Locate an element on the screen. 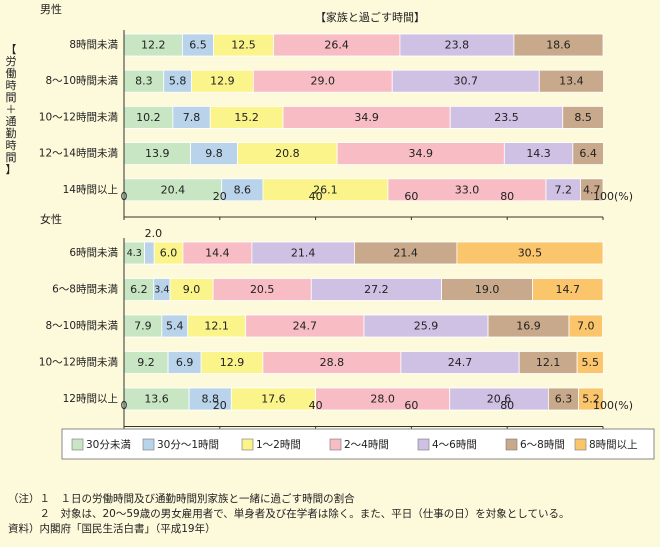  data-label: 5.8 is located at coordinates (178, 81).